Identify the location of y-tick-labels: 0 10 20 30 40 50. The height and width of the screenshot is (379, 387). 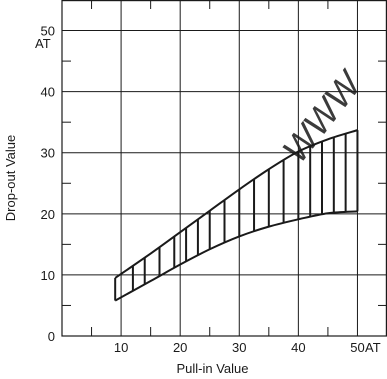
(48, 184).